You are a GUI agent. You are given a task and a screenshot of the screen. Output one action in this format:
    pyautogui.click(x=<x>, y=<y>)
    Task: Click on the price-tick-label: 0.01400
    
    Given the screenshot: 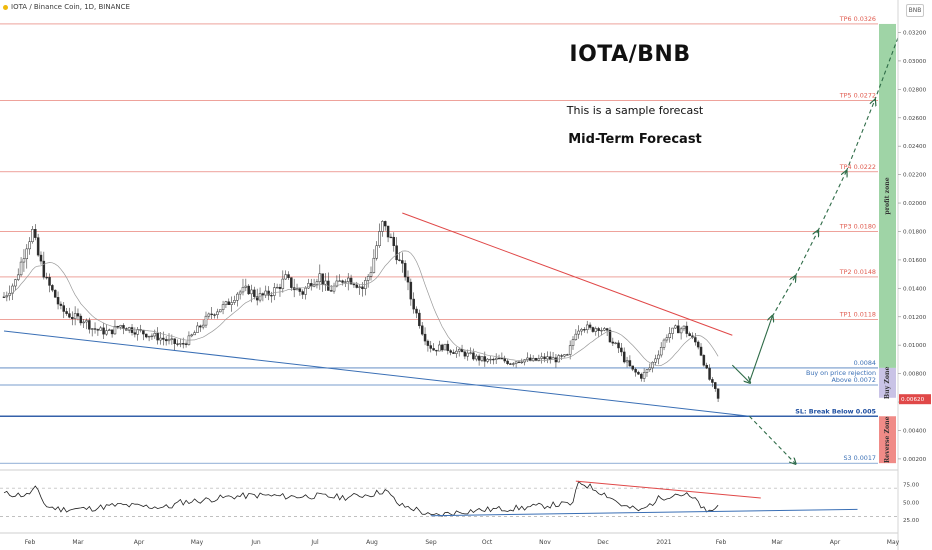 What is the action you would take?
    pyautogui.click(x=915, y=289)
    